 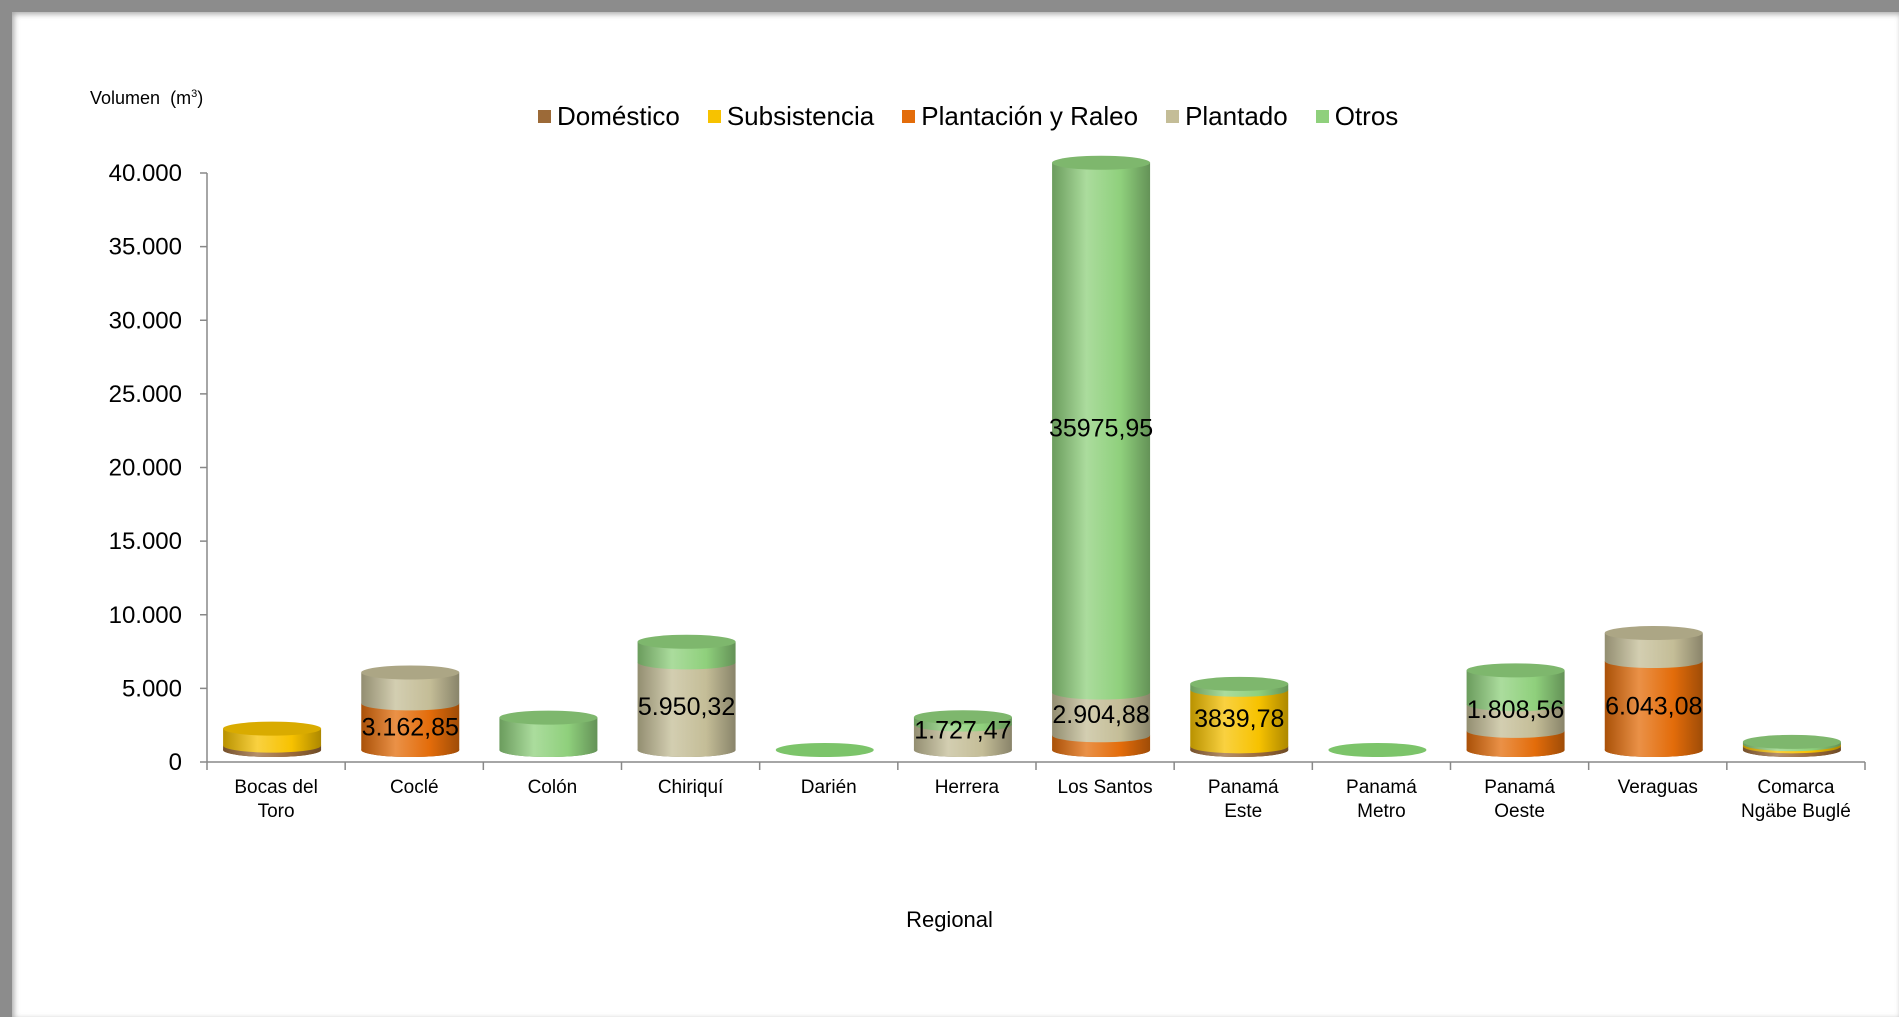 I want to click on x-tick-label: Bocas del, so click(x=275, y=787).